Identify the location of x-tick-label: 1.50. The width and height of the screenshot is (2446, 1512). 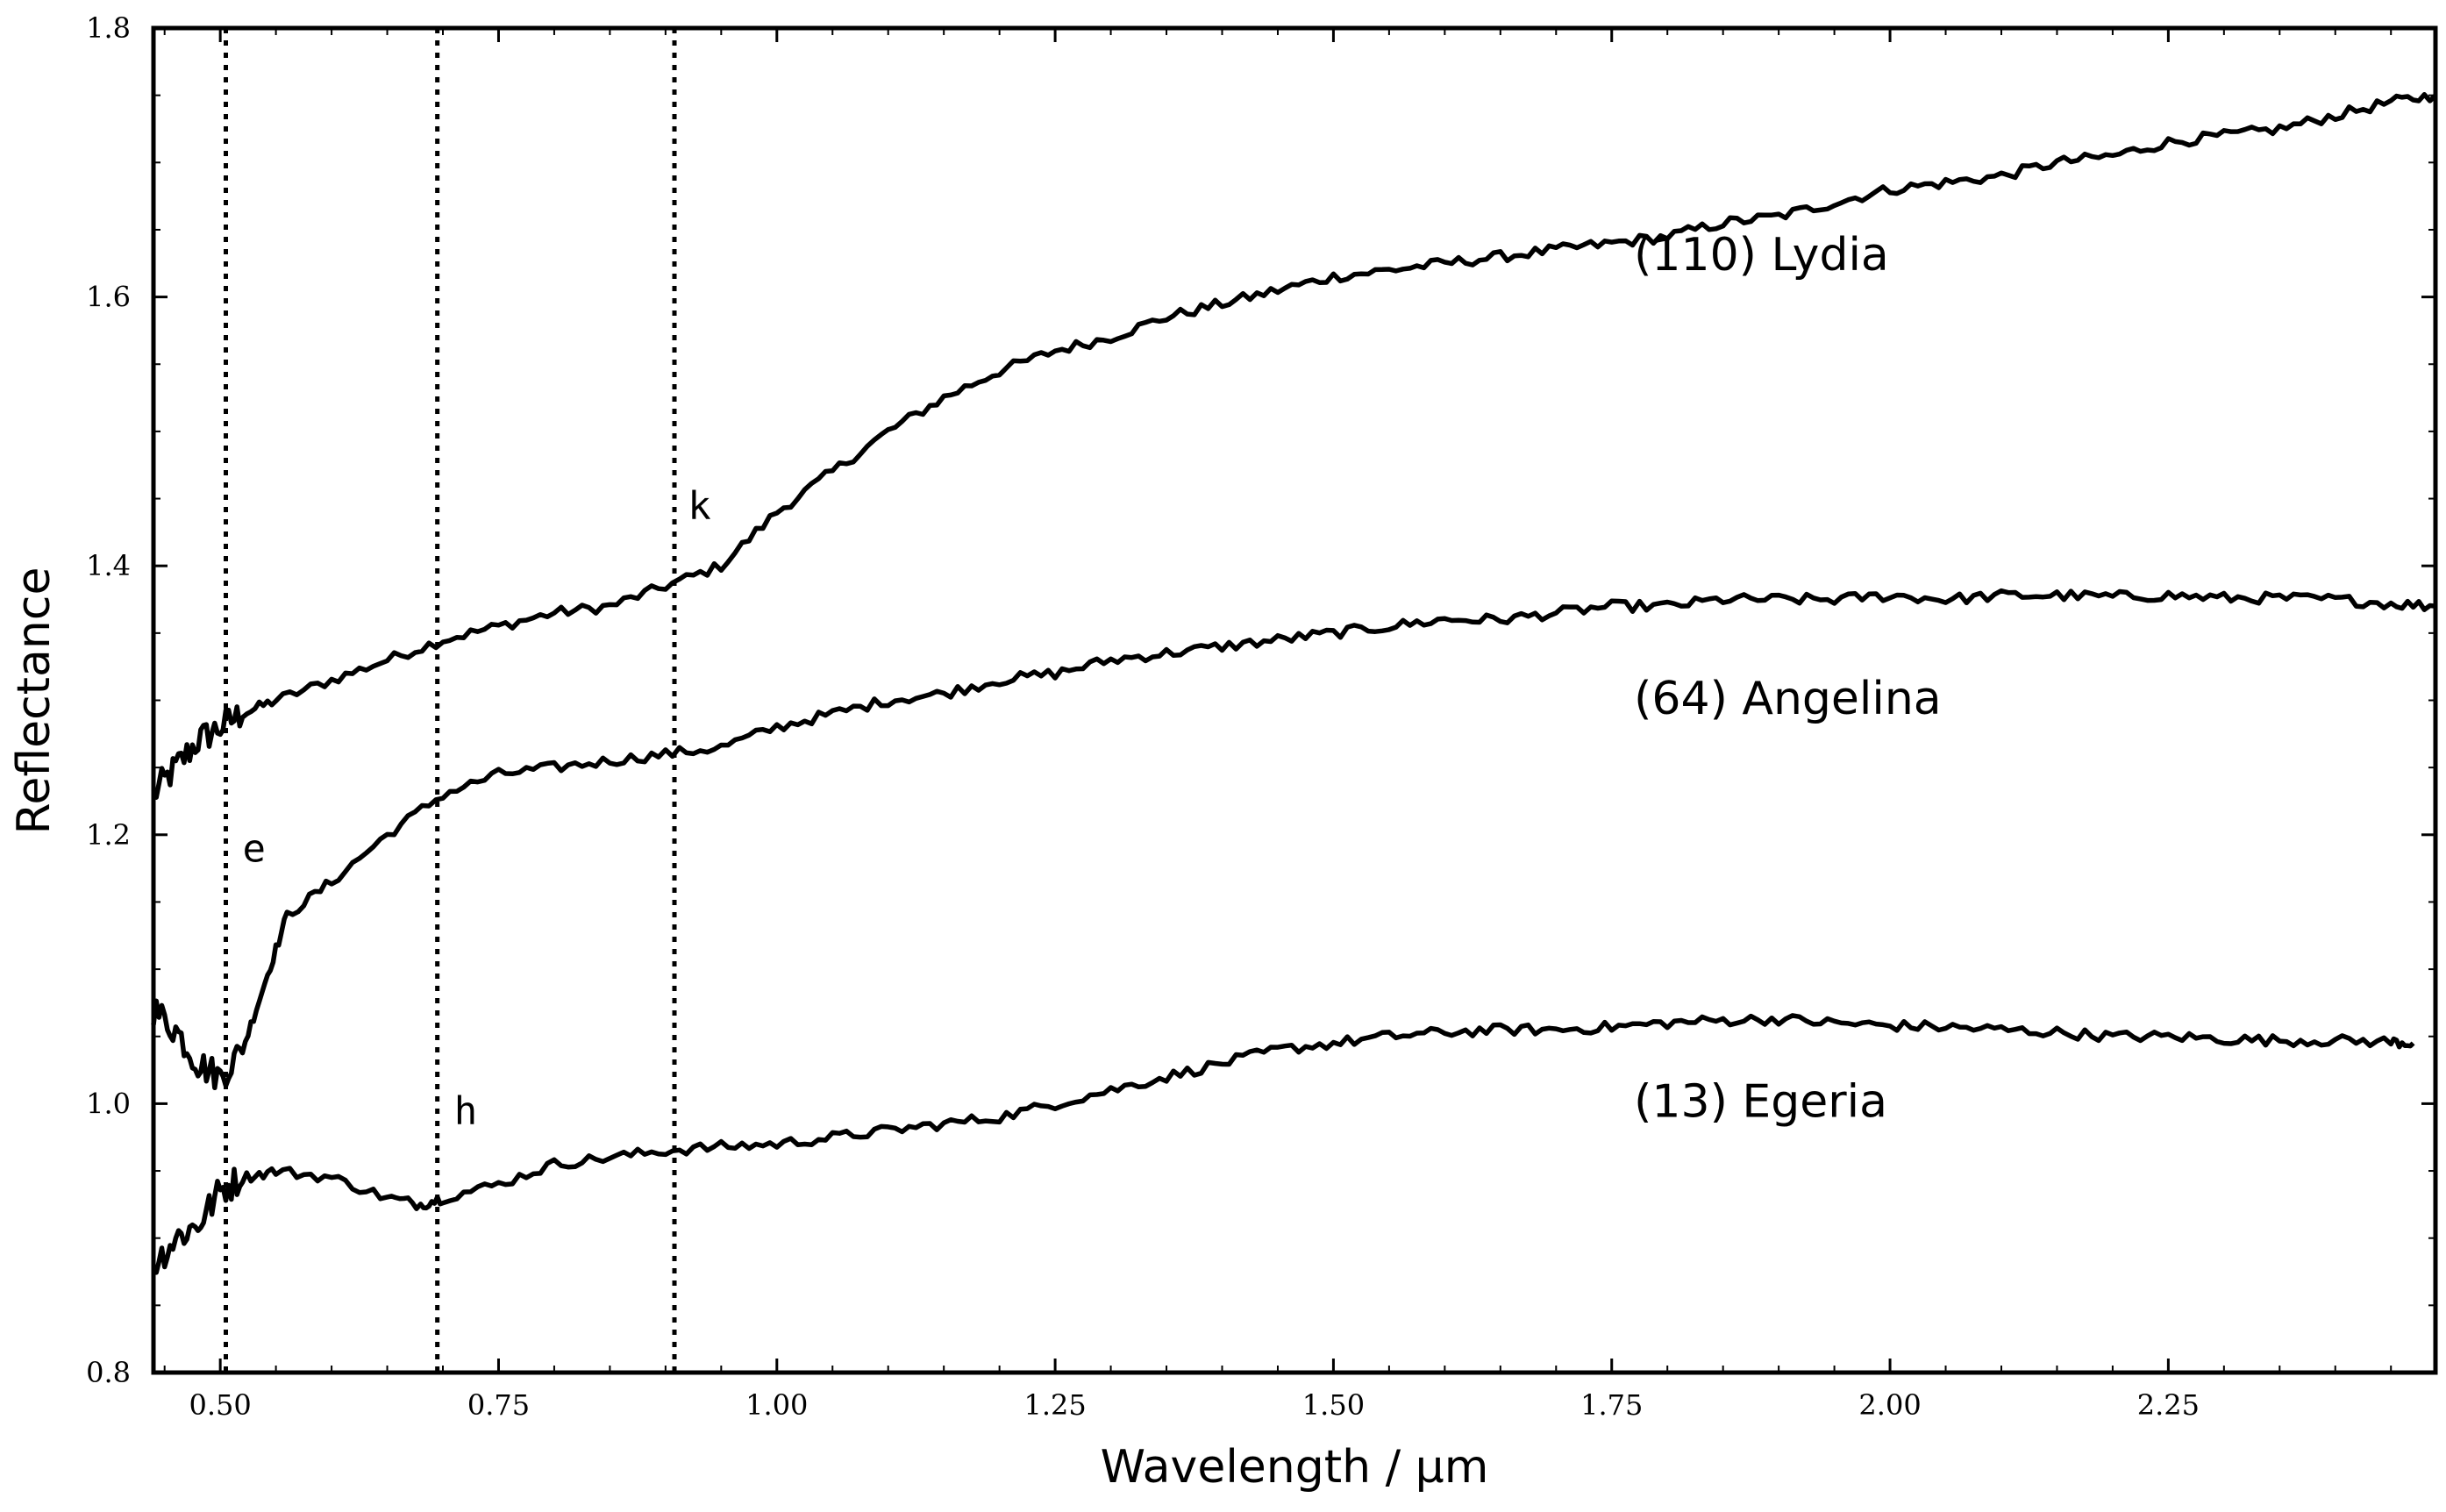
(1334, 1405).